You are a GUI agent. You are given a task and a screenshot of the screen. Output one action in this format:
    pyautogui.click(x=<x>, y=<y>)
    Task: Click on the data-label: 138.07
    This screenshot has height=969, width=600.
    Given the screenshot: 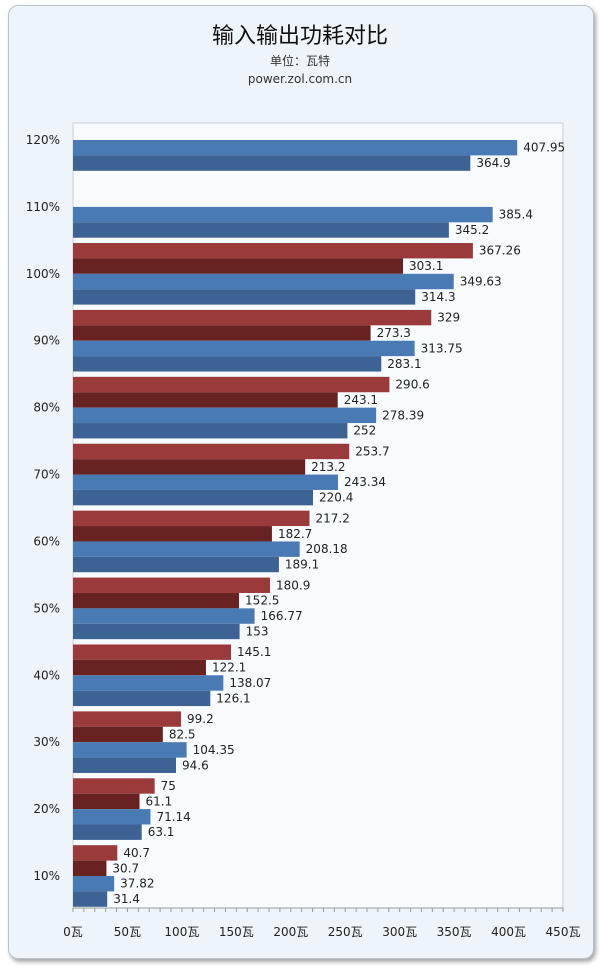 What is the action you would take?
    pyautogui.click(x=250, y=683)
    